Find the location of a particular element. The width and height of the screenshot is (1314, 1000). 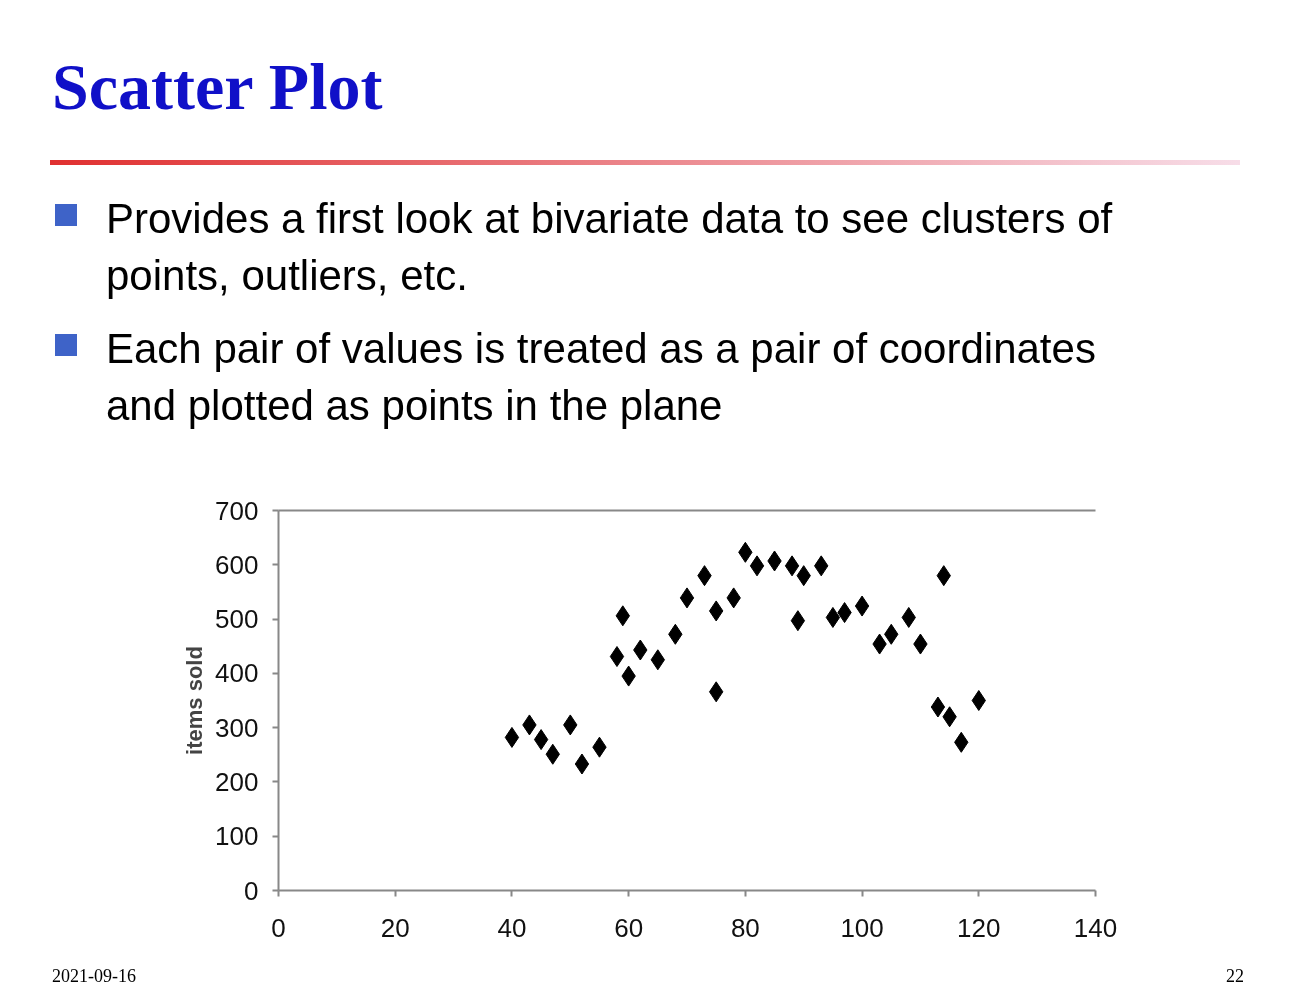

text: Provides a first look at bivariate data to see clusters of points, outliers, etc. is located at coordinates (609, 247).